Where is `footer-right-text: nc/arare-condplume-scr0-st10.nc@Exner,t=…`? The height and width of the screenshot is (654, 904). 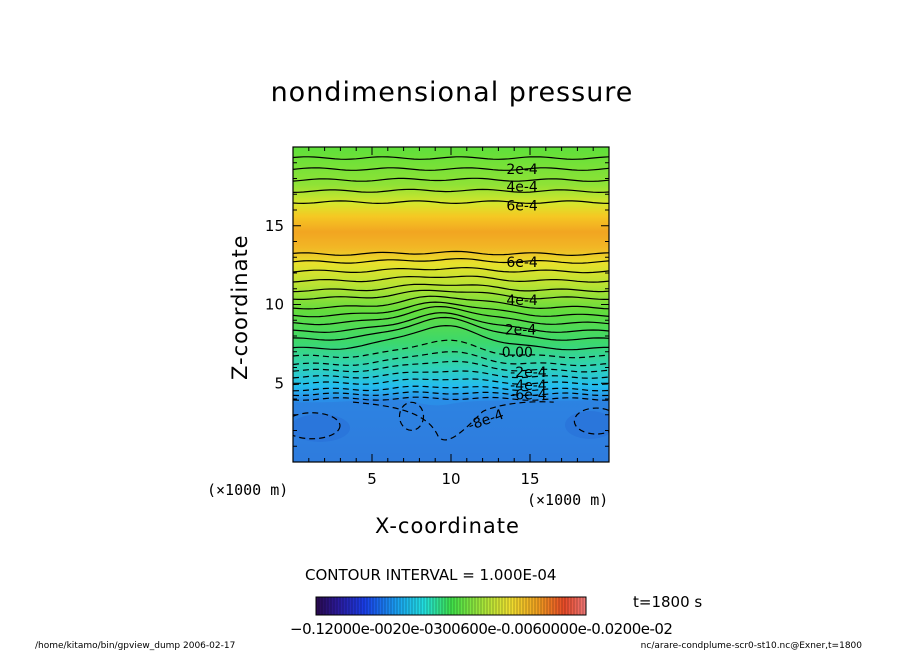 footer-right-text: nc/arare-condplume-scr0-st10.nc@Exner,t=… is located at coordinates (751, 646).